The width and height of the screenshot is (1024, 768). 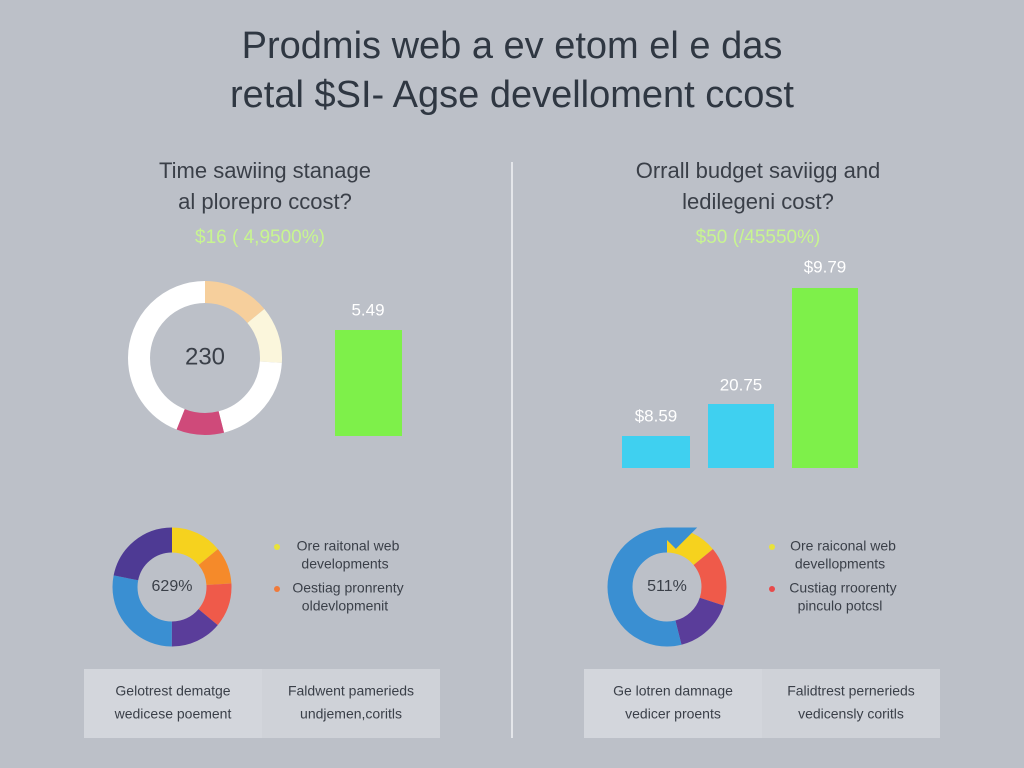 I want to click on bar-label: 5.49, so click(x=367, y=309).